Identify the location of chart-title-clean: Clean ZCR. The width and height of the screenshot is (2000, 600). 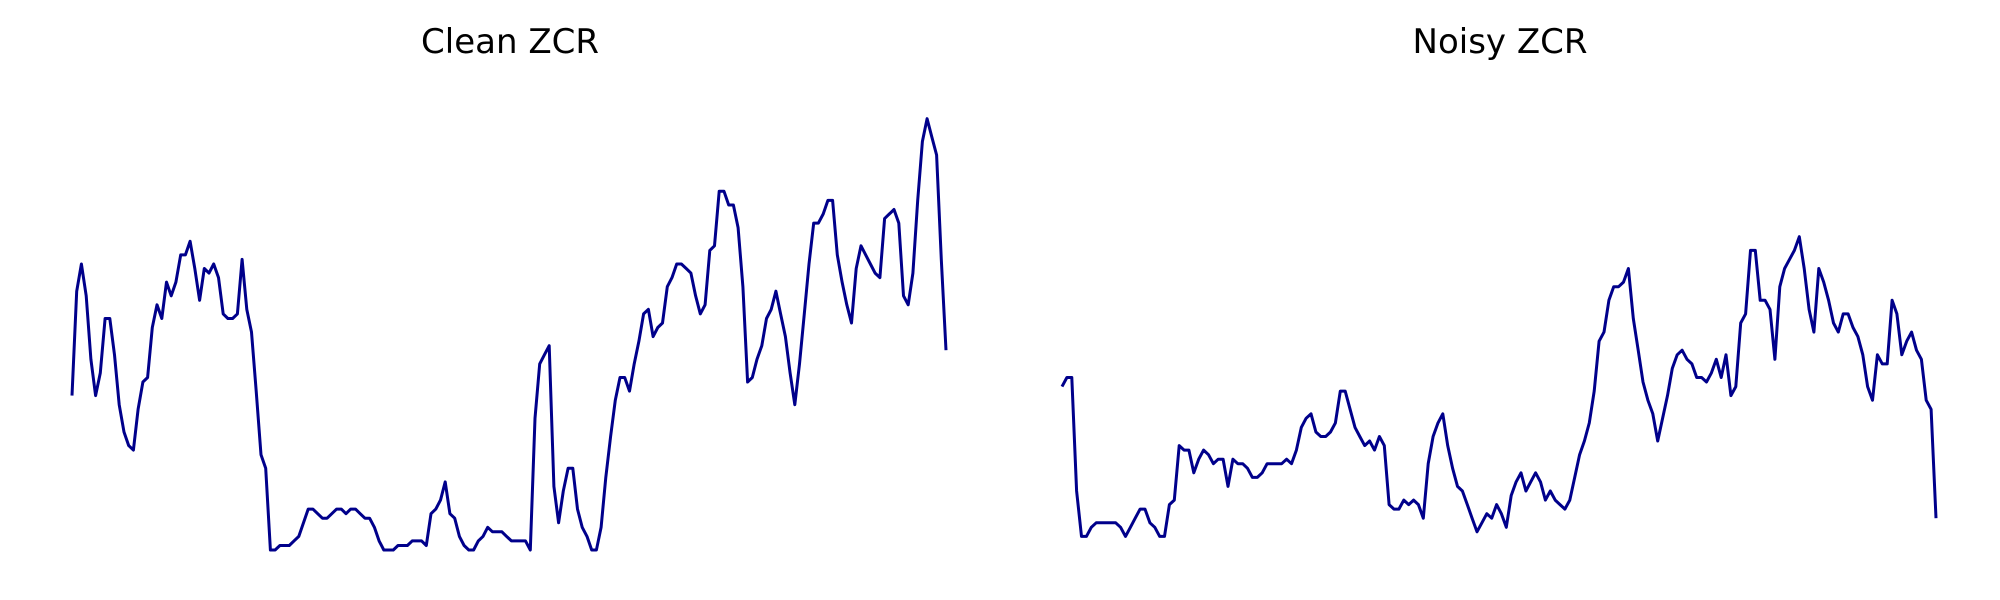
(510, 42).